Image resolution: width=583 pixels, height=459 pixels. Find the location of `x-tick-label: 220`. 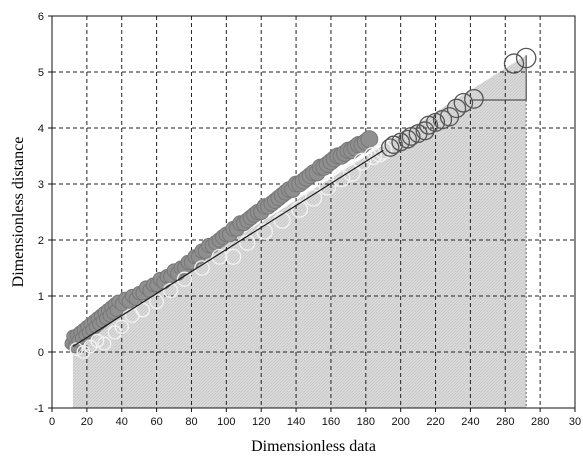

x-tick-label: 220 is located at coordinates (435, 422).